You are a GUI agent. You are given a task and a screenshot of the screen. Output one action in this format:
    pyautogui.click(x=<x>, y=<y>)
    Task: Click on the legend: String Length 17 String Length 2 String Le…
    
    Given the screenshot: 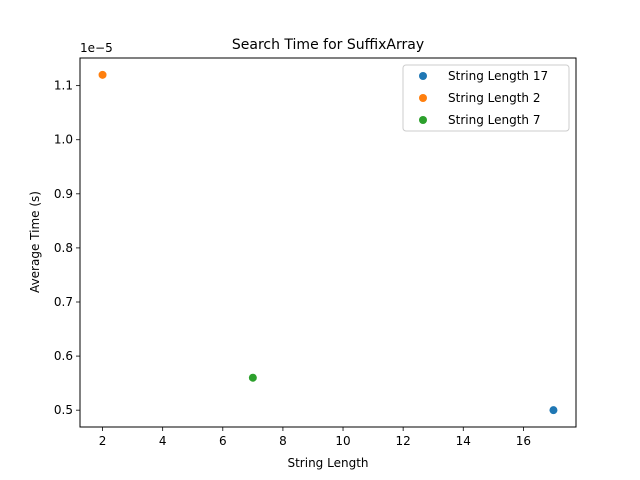 What is the action you would take?
    pyautogui.click(x=486, y=98)
    